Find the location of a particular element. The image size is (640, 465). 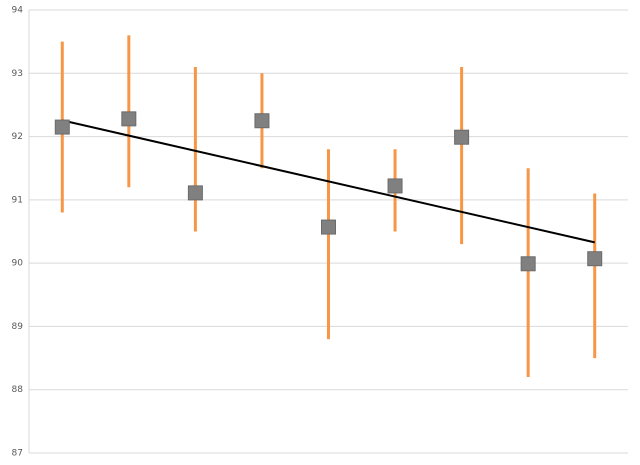

y-tick-label: 92 is located at coordinates (17, 137).